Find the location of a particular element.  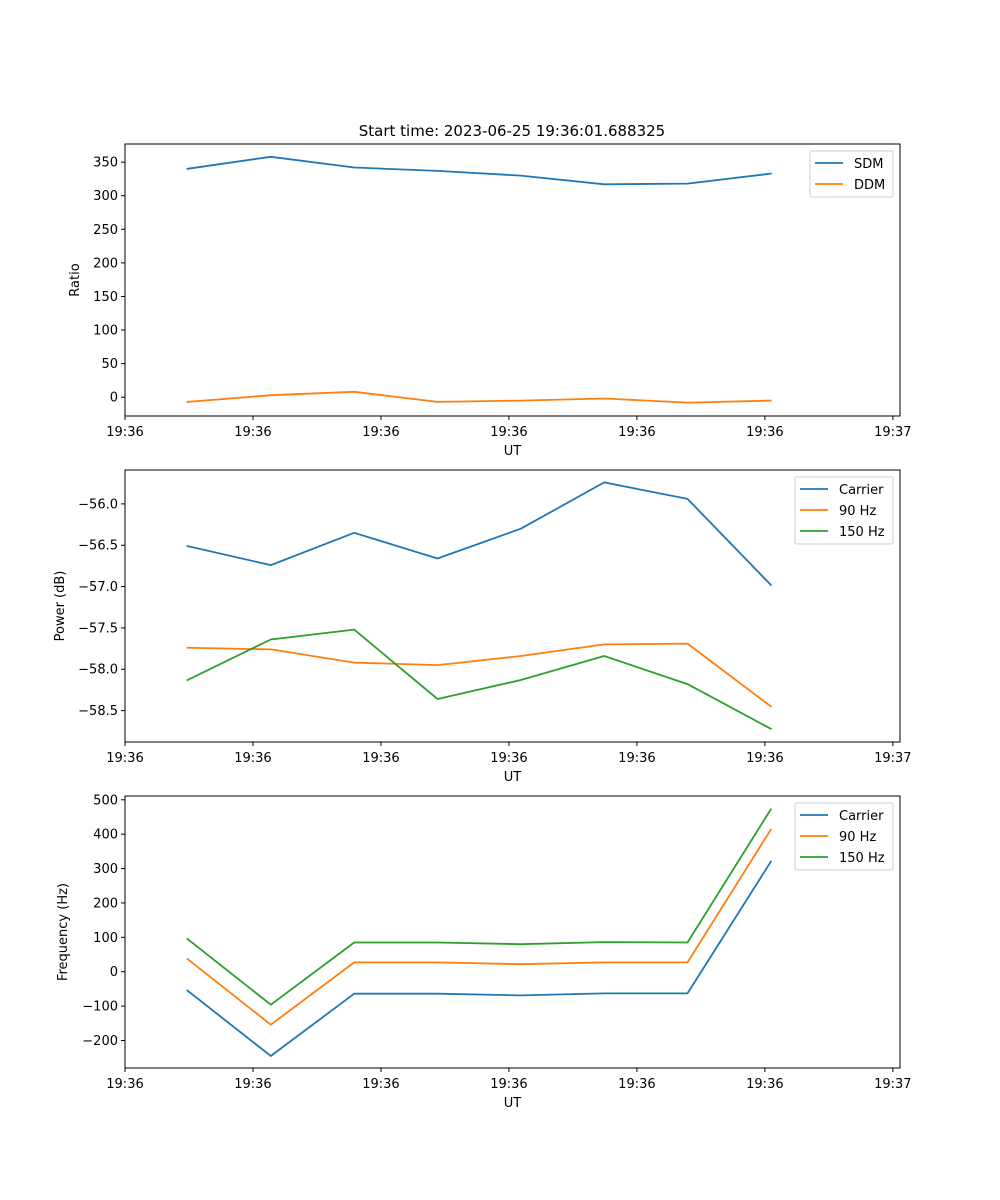

series-line-ddm is located at coordinates (479, 397).